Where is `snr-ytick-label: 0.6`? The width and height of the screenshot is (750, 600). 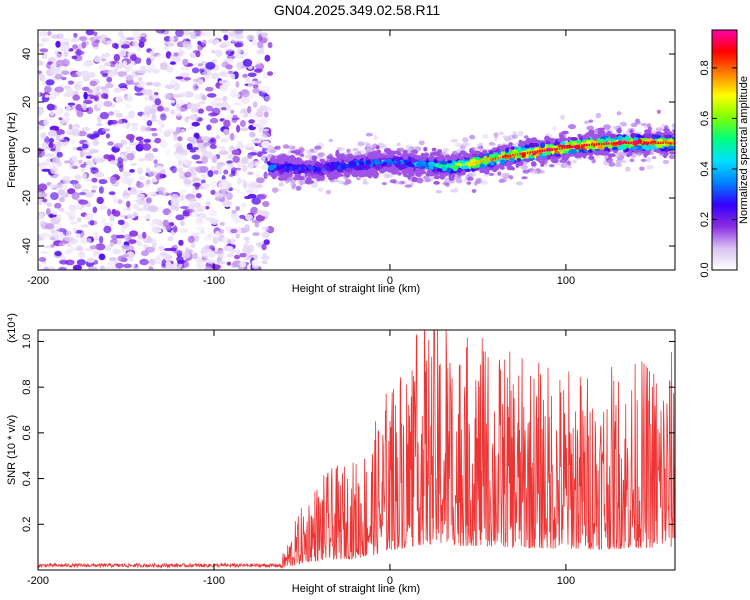 snr-ytick-label: 0.6 is located at coordinates (27, 432).